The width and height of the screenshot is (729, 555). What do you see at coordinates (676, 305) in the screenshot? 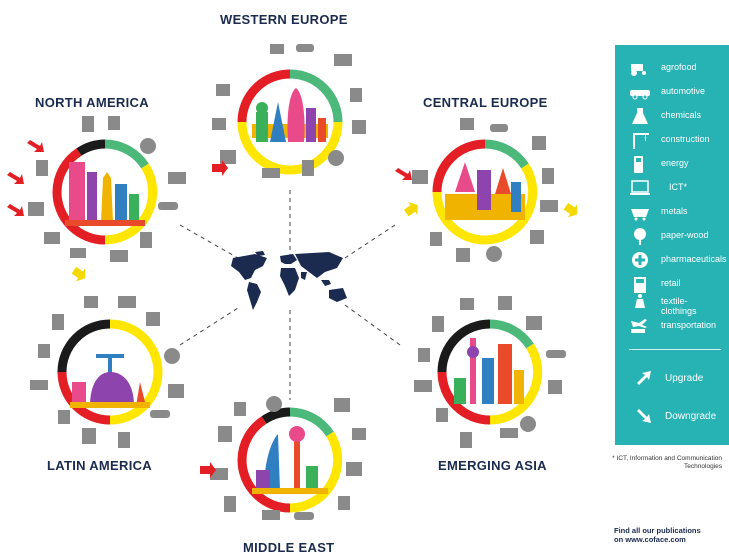
I see `legend-item-textile-clothings: textile-clothings` at bounding box center [676, 305].